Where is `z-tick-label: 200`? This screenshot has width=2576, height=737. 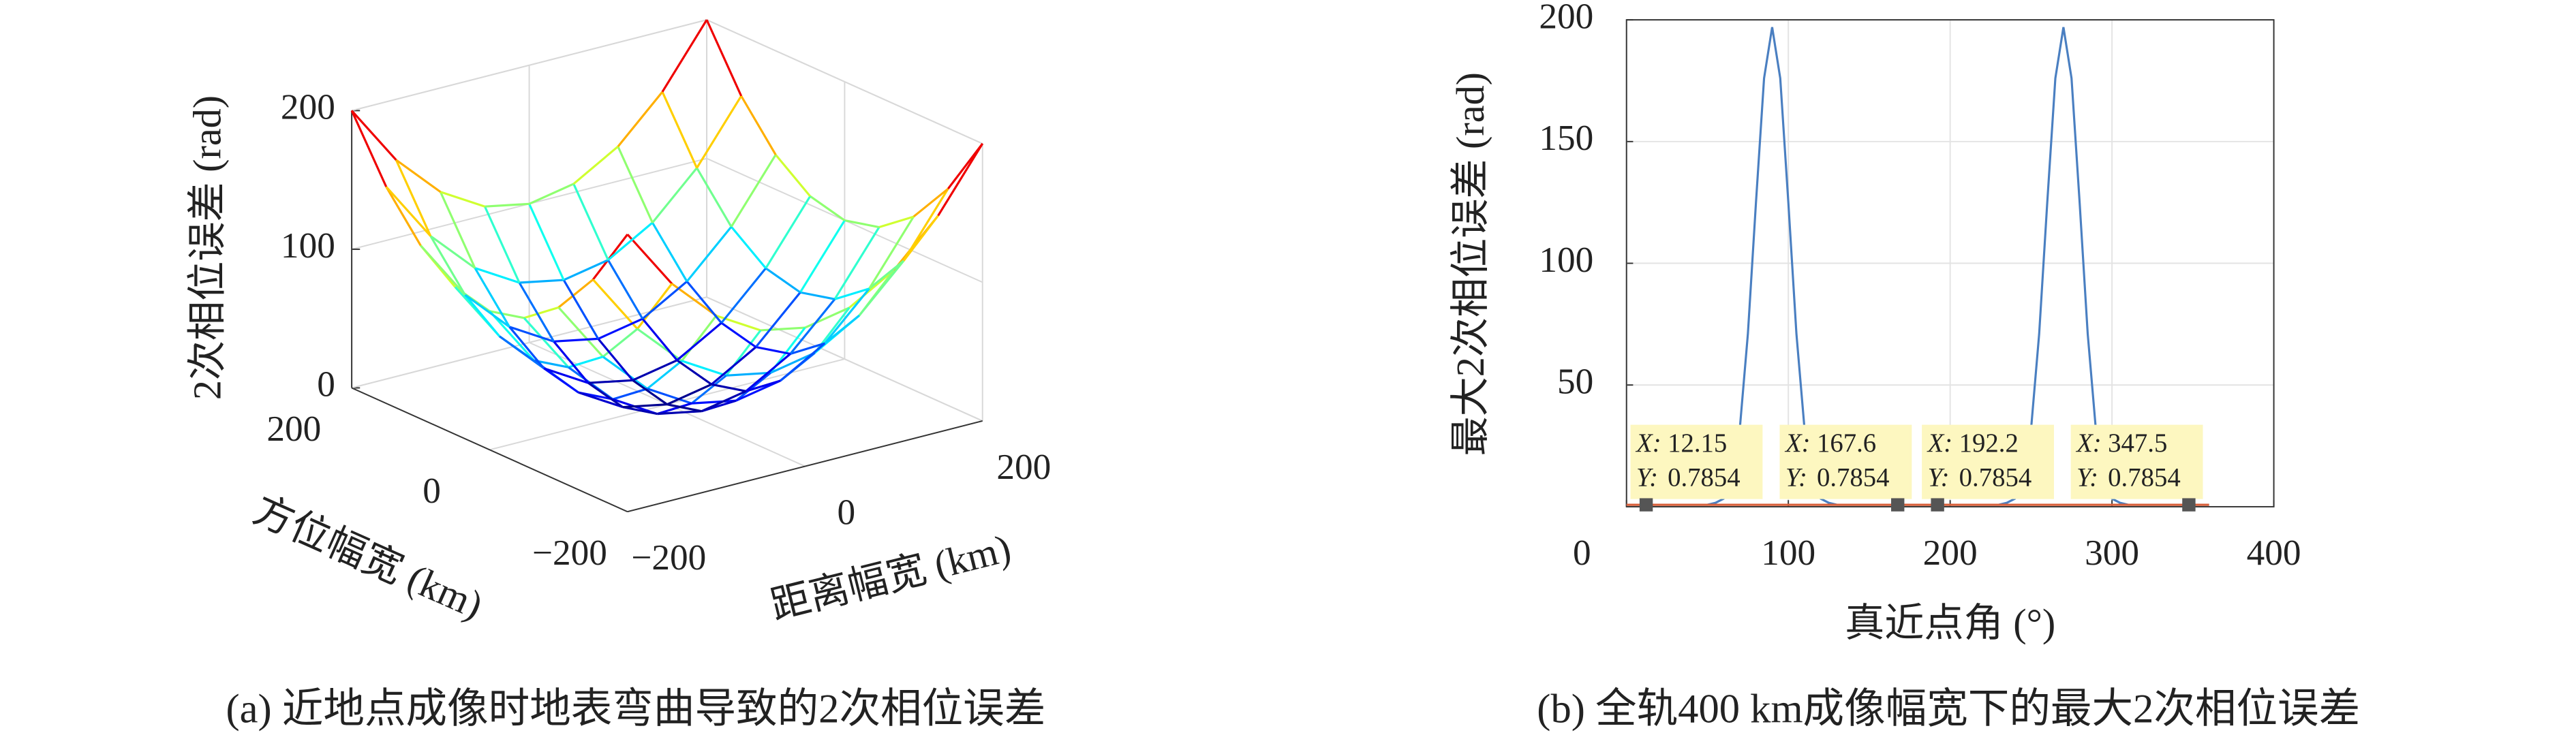 z-tick-label: 200 is located at coordinates (308, 107).